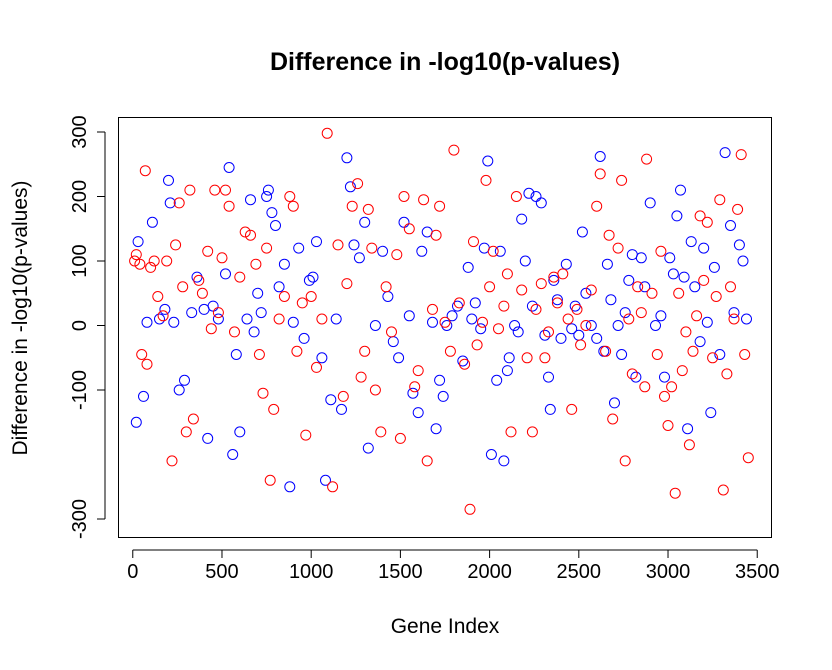  I want to click on y-tick-label: -300, so click(80, 519).